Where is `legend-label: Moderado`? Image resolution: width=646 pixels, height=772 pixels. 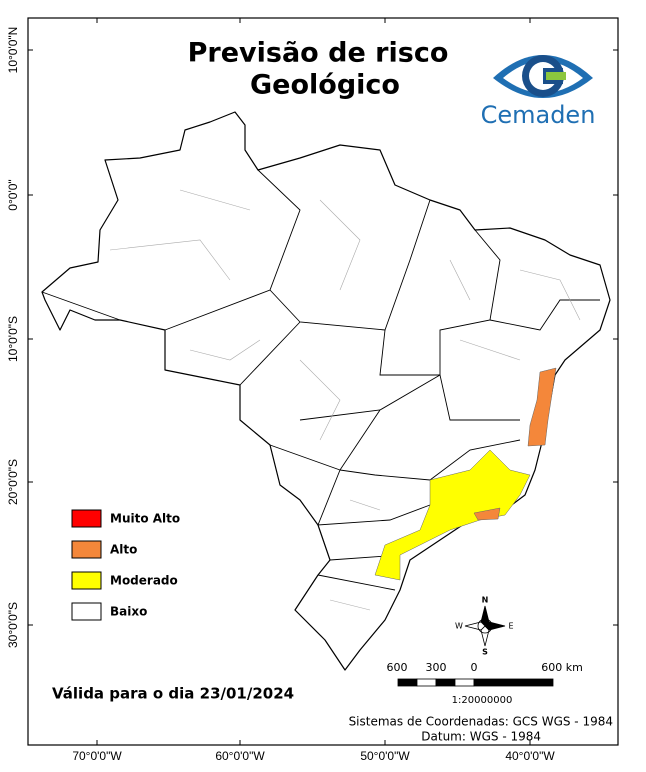 legend-label: Moderado is located at coordinates (144, 581).